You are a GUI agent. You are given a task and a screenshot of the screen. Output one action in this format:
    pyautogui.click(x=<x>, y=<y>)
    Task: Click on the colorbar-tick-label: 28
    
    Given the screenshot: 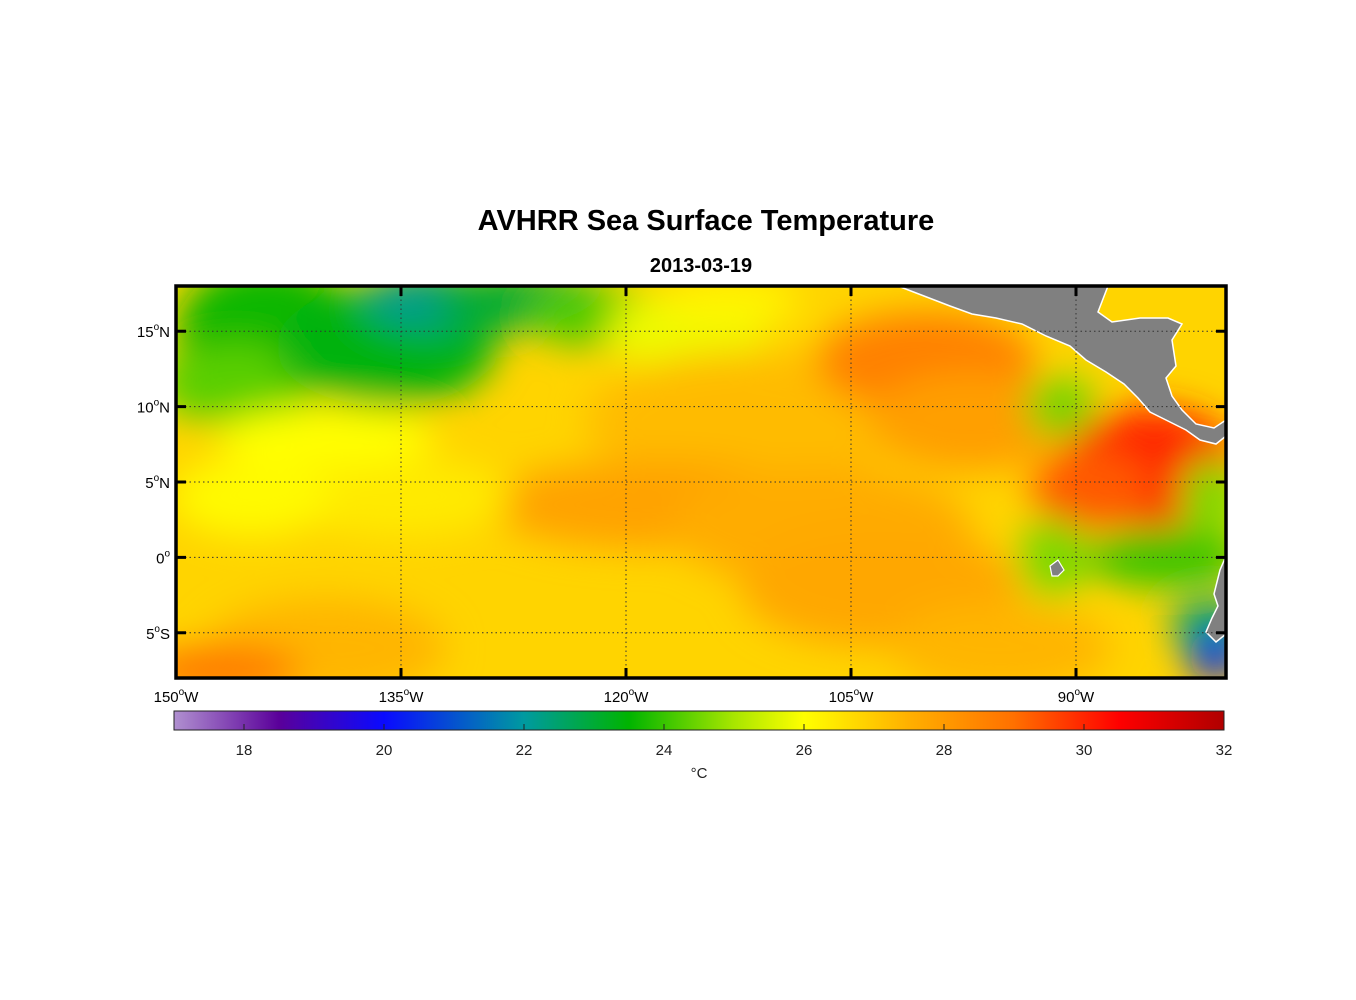 What is the action you would take?
    pyautogui.click(x=944, y=750)
    